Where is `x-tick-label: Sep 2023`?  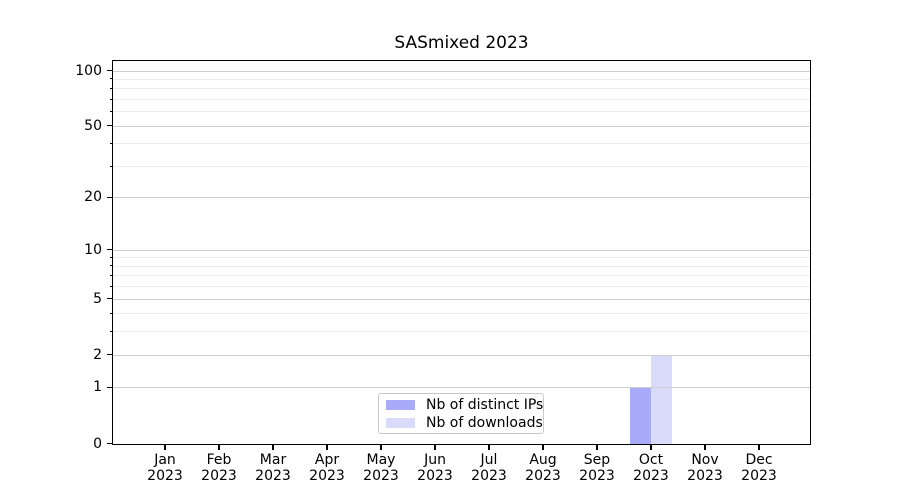
x-tick-label: Sep 2023 is located at coordinates (597, 468).